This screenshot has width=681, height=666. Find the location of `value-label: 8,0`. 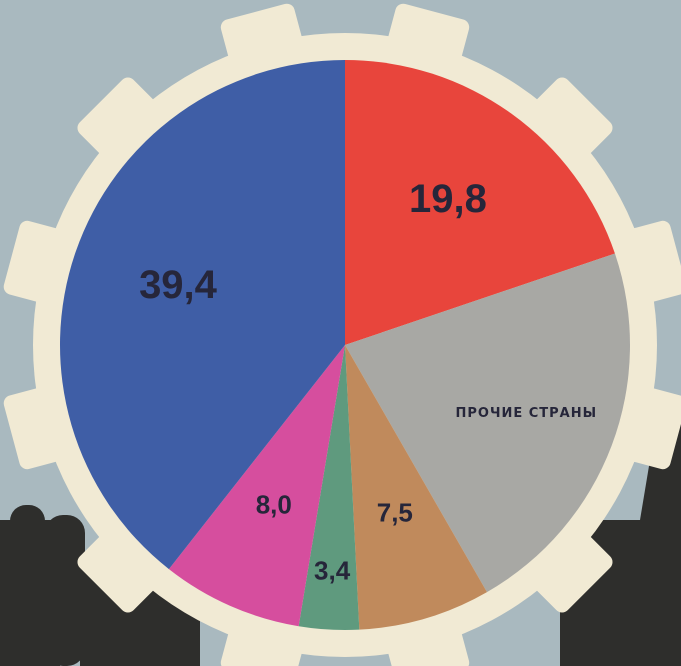

value-label: 8,0 is located at coordinates (274, 505).